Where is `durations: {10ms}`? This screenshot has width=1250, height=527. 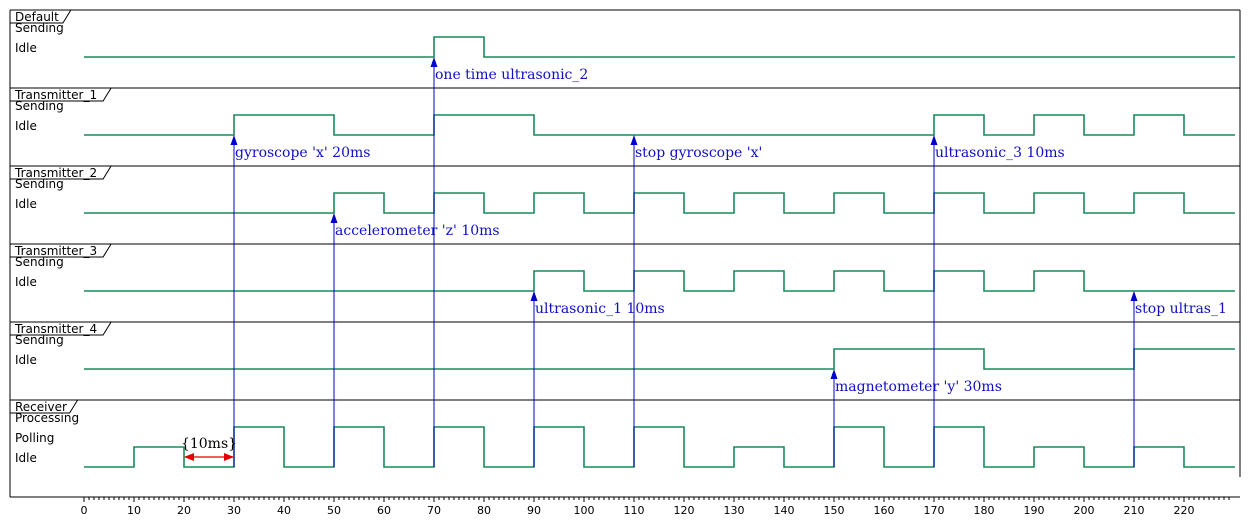
durations: {10ms} is located at coordinates (209, 448).